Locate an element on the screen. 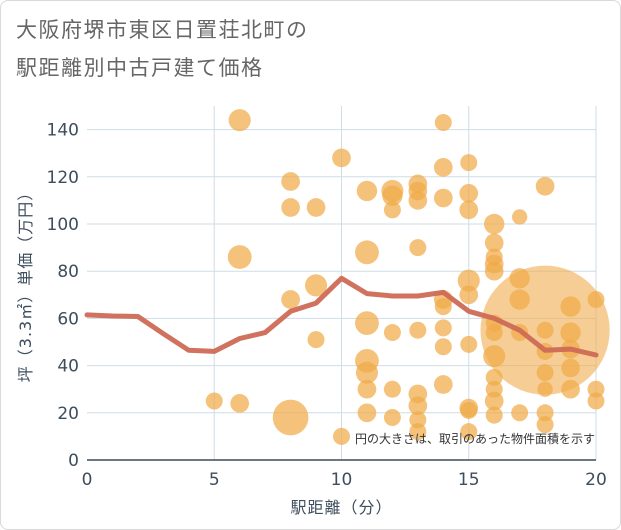 The image size is (621, 530). x-tick-label: 15 is located at coordinates (469, 480).